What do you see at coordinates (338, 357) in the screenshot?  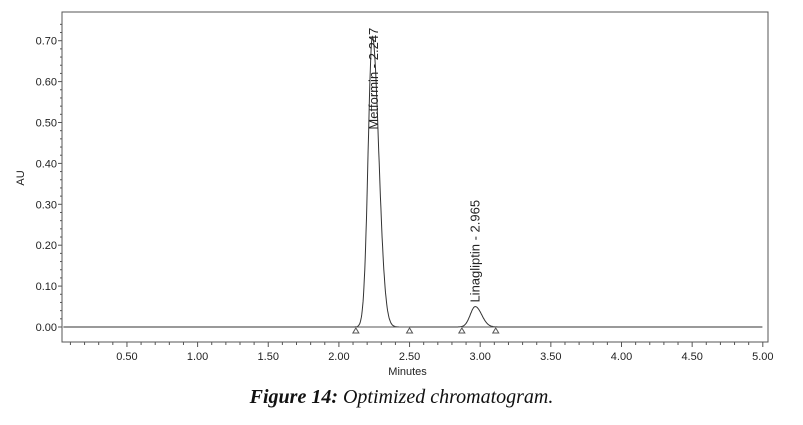 I see `x-tick-label: 2.00` at bounding box center [338, 357].